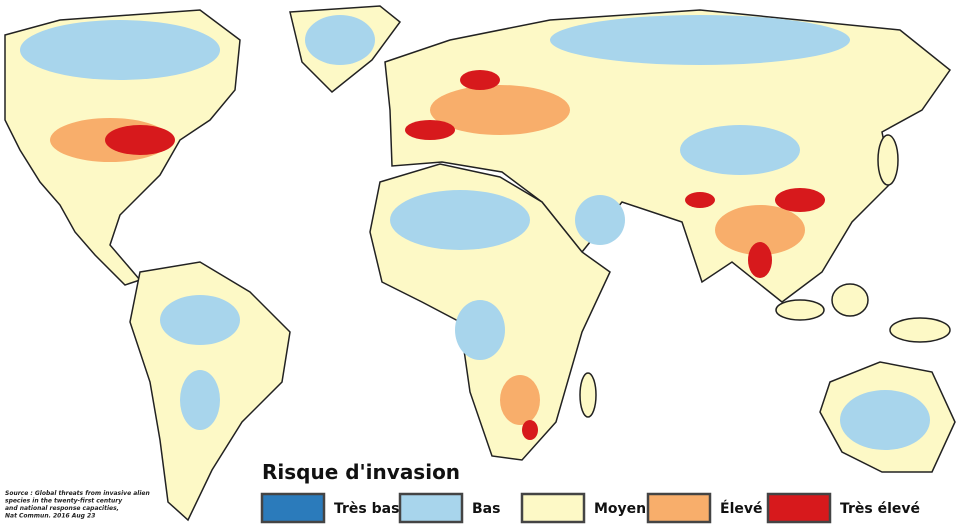  What do you see at coordinates (800, 310) in the screenshot?
I see `sumatra` at bounding box center [800, 310].